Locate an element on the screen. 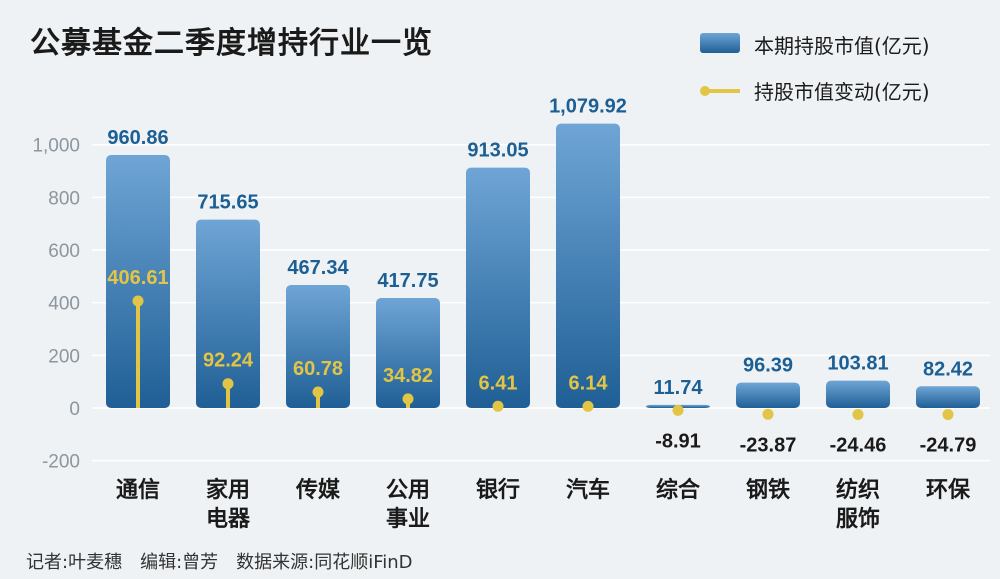 The width and height of the screenshot is (1000, 579). editor-credit: 编辑:曾芳 is located at coordinates (179, 562).